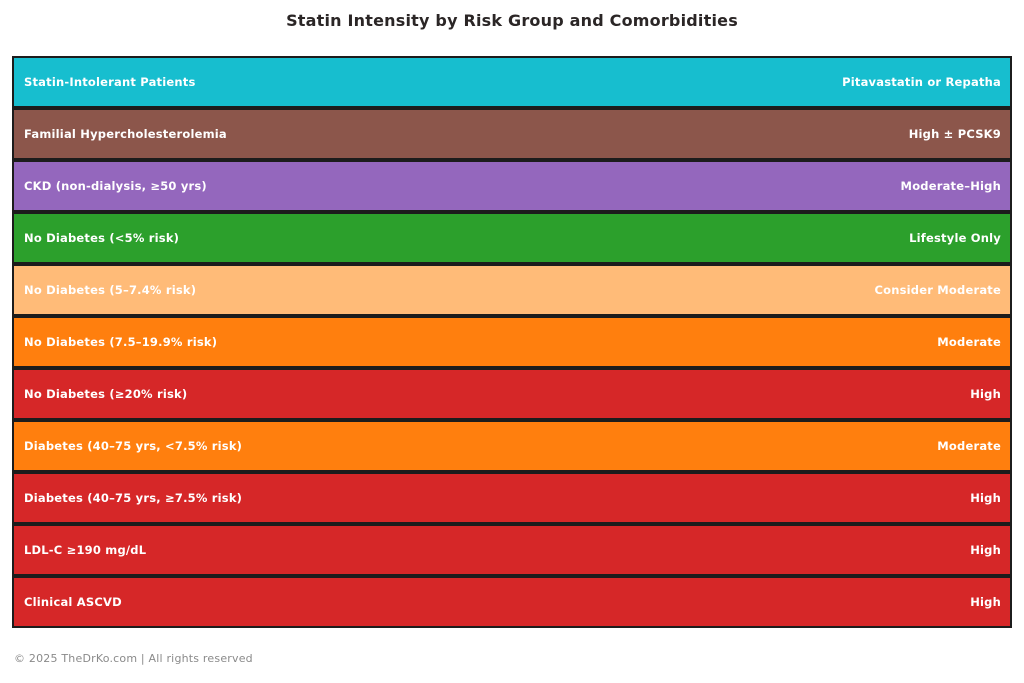 This screenshot has width=1024, height=683. What do you see at coordinates (512, 238) in the screenshot?
I see `bar-row: No Diabetes (<5% risk) Lifestyle Only` at bounding box center [512, 238].